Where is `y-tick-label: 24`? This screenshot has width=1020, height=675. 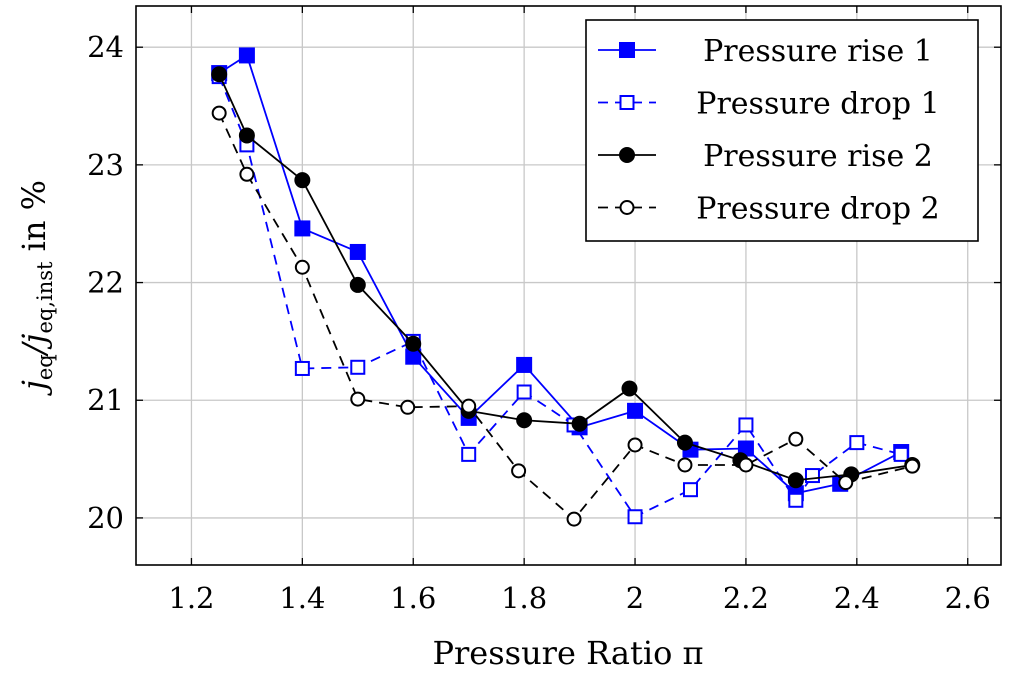 y-tick-label: 24 is located at coordinates (105, 47).